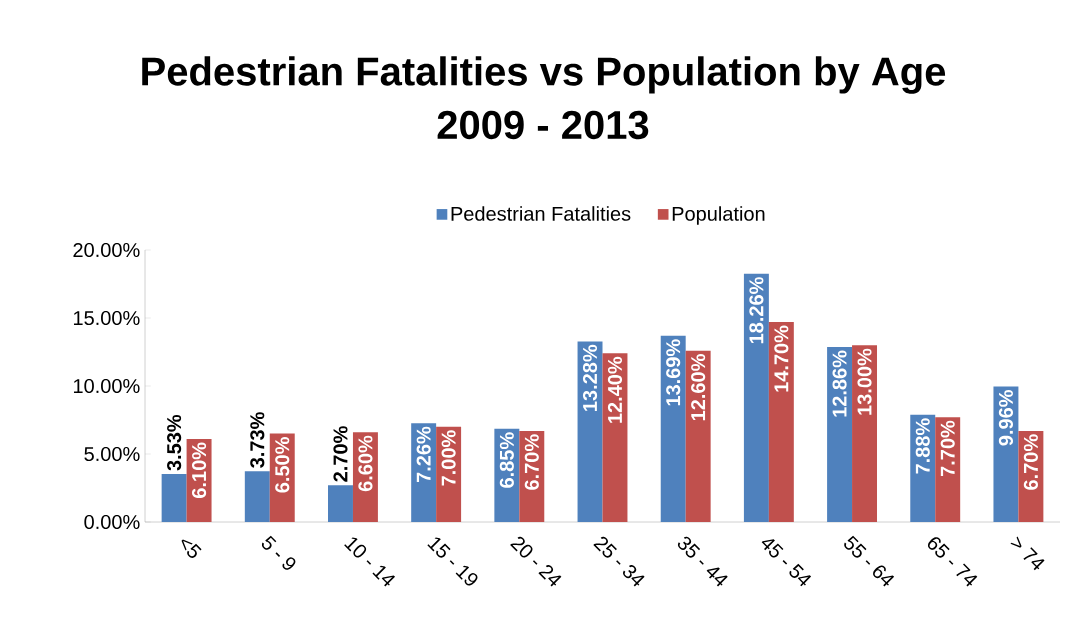 This screenshot has width=1086, height=637. I want to click on data-label: 18.26%, so click(756, 310).